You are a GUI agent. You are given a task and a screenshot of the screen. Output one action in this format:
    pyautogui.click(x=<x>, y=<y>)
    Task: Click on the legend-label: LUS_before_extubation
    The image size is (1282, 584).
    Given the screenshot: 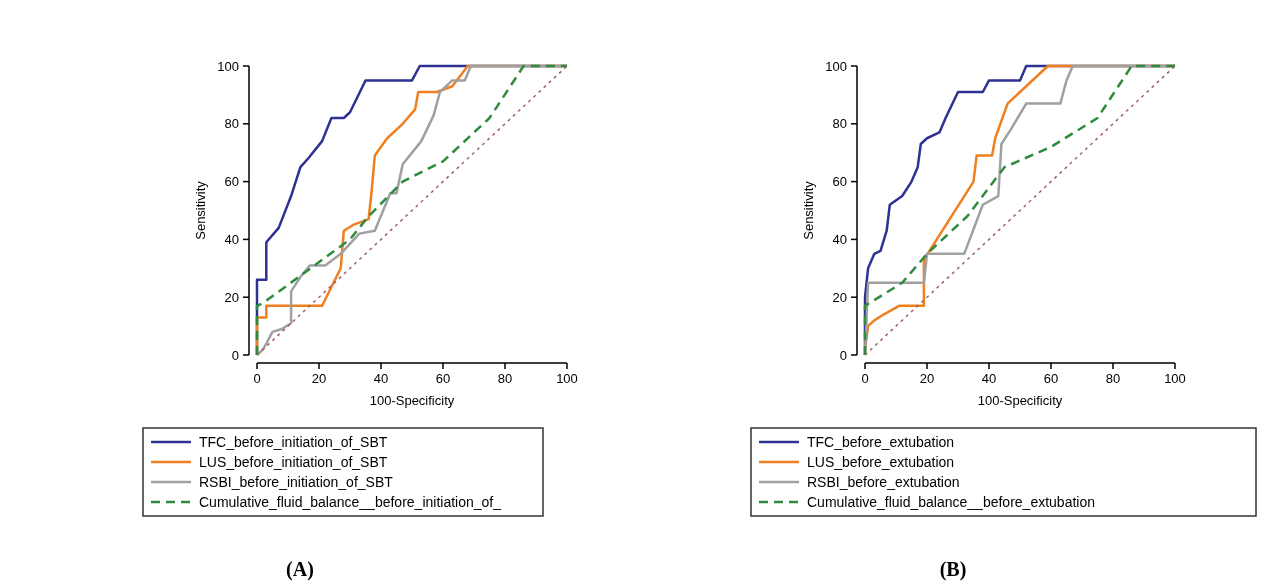 What is the action you would take?
    pyautogui.click(x=881, y=461)
    